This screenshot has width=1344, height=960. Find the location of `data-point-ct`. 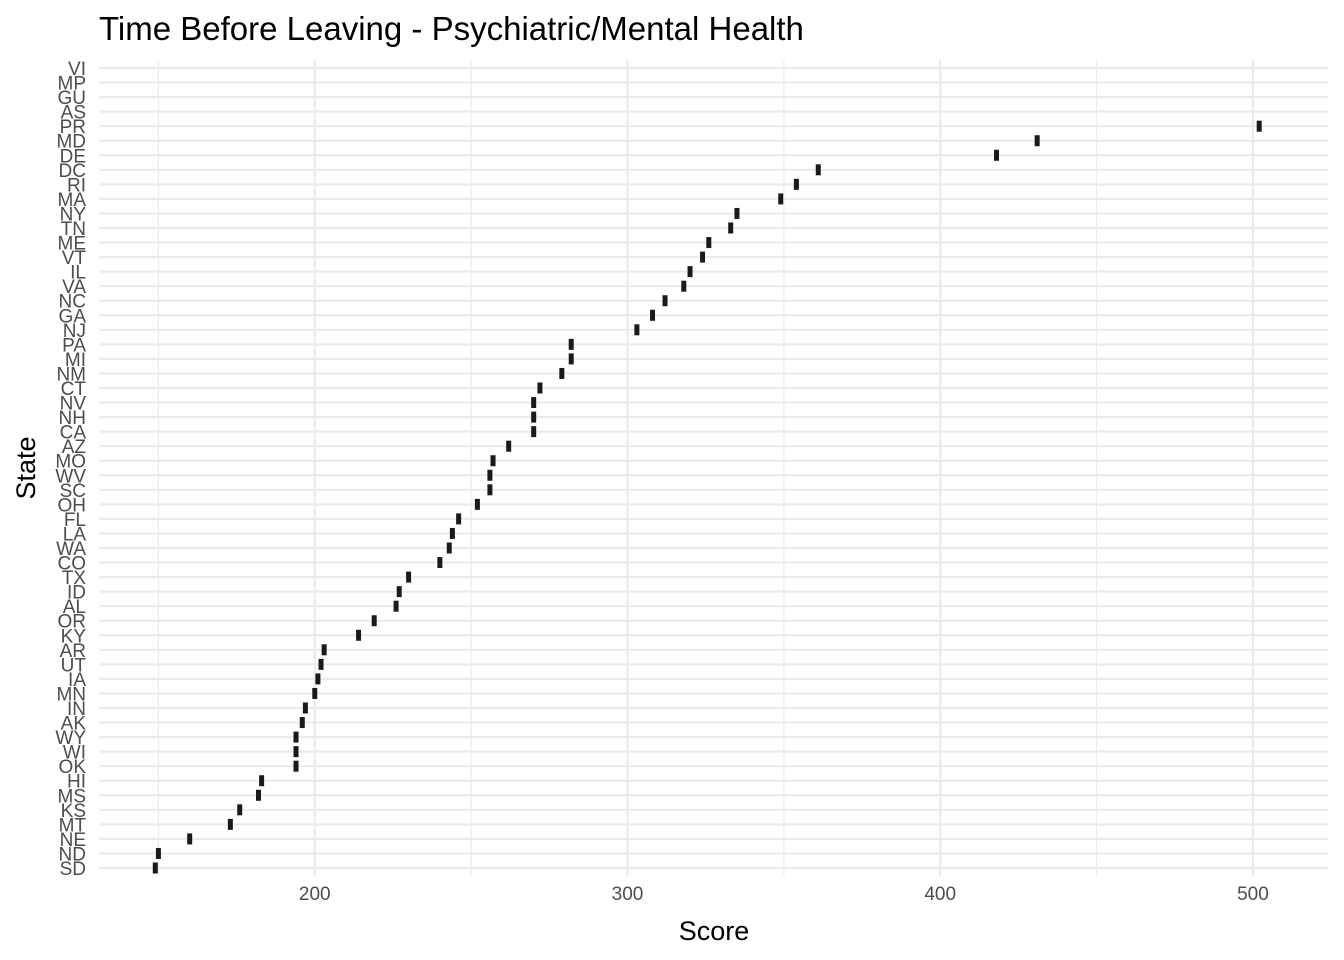

data-point-ct is located at coordinates (540, 388).